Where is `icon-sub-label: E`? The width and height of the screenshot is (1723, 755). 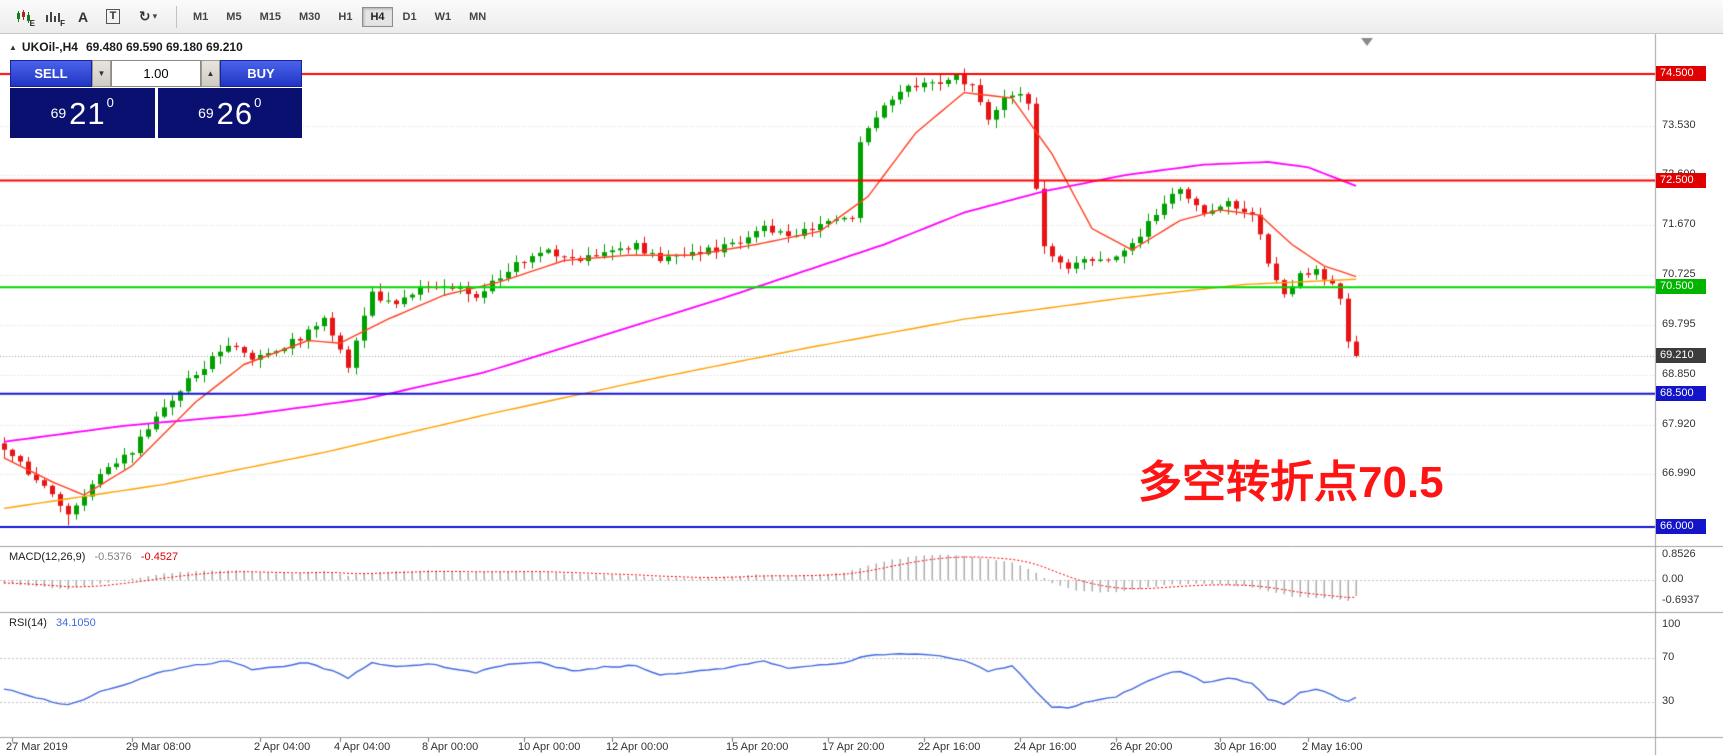
icon-sub-label: E is located at coordinates (32, 23).